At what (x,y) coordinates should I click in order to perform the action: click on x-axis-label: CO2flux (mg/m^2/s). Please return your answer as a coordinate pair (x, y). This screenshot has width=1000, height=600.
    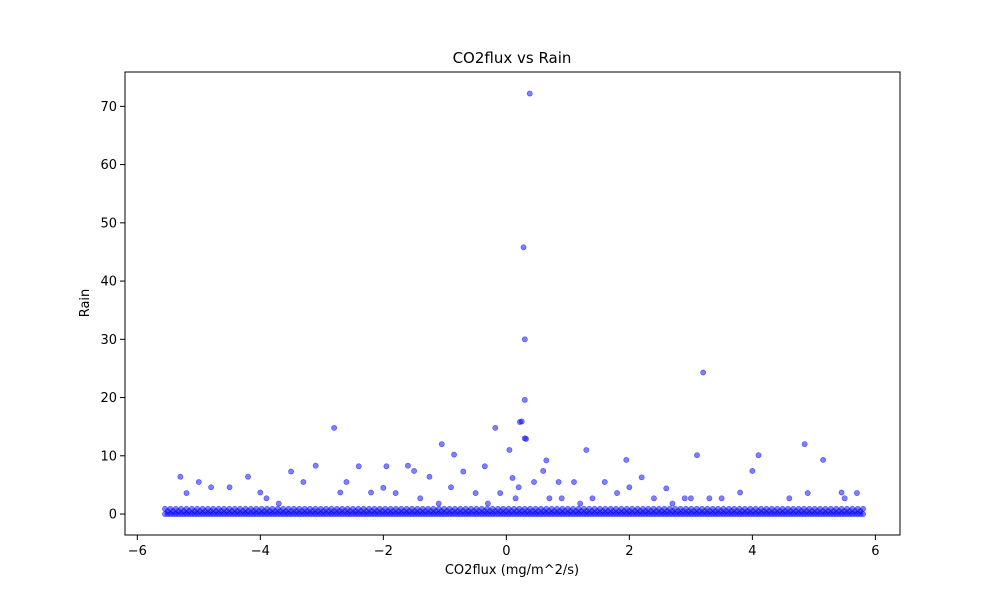
    Looking at the image, I should click on (512, 570).